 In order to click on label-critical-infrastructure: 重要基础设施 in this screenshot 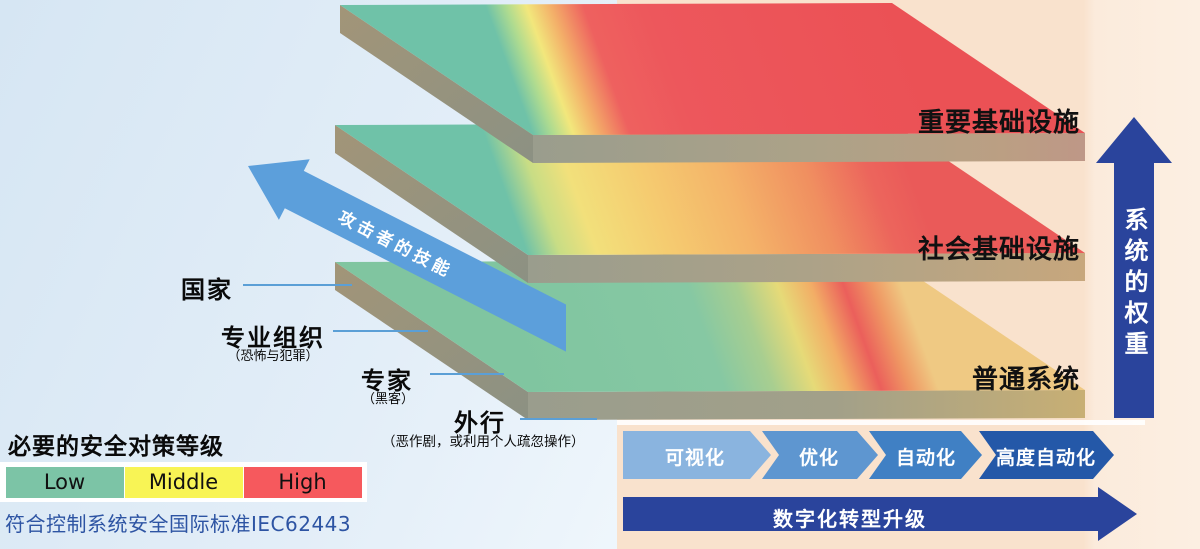, I will do `click(998, 123)`.